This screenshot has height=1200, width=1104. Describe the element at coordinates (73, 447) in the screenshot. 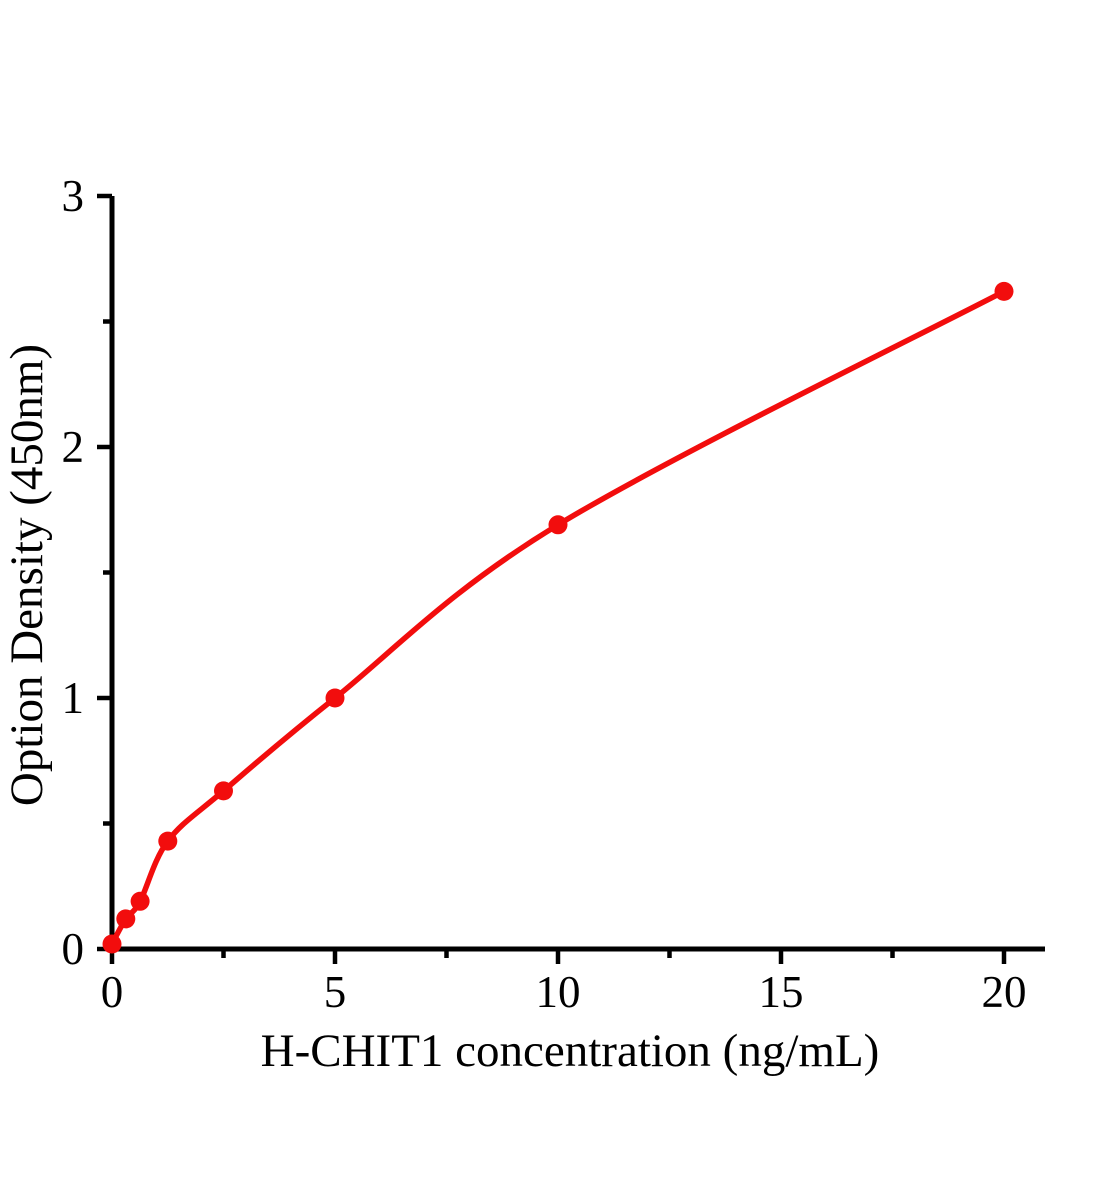

I see `y-tick-label: 2` at that location.